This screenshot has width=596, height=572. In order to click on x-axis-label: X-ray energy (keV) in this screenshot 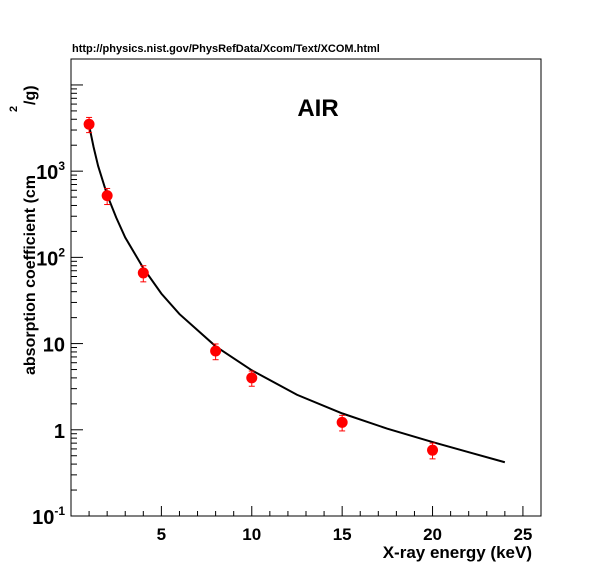, I will do `click(457, 552)`.